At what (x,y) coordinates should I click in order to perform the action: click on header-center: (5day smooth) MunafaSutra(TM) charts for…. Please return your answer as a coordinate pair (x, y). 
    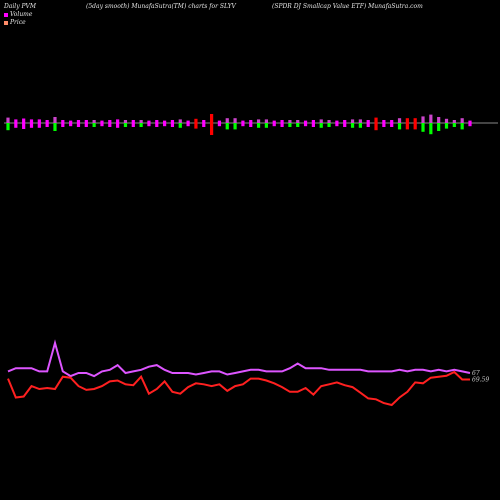
    Looking at the image, I should click on (161, 6).